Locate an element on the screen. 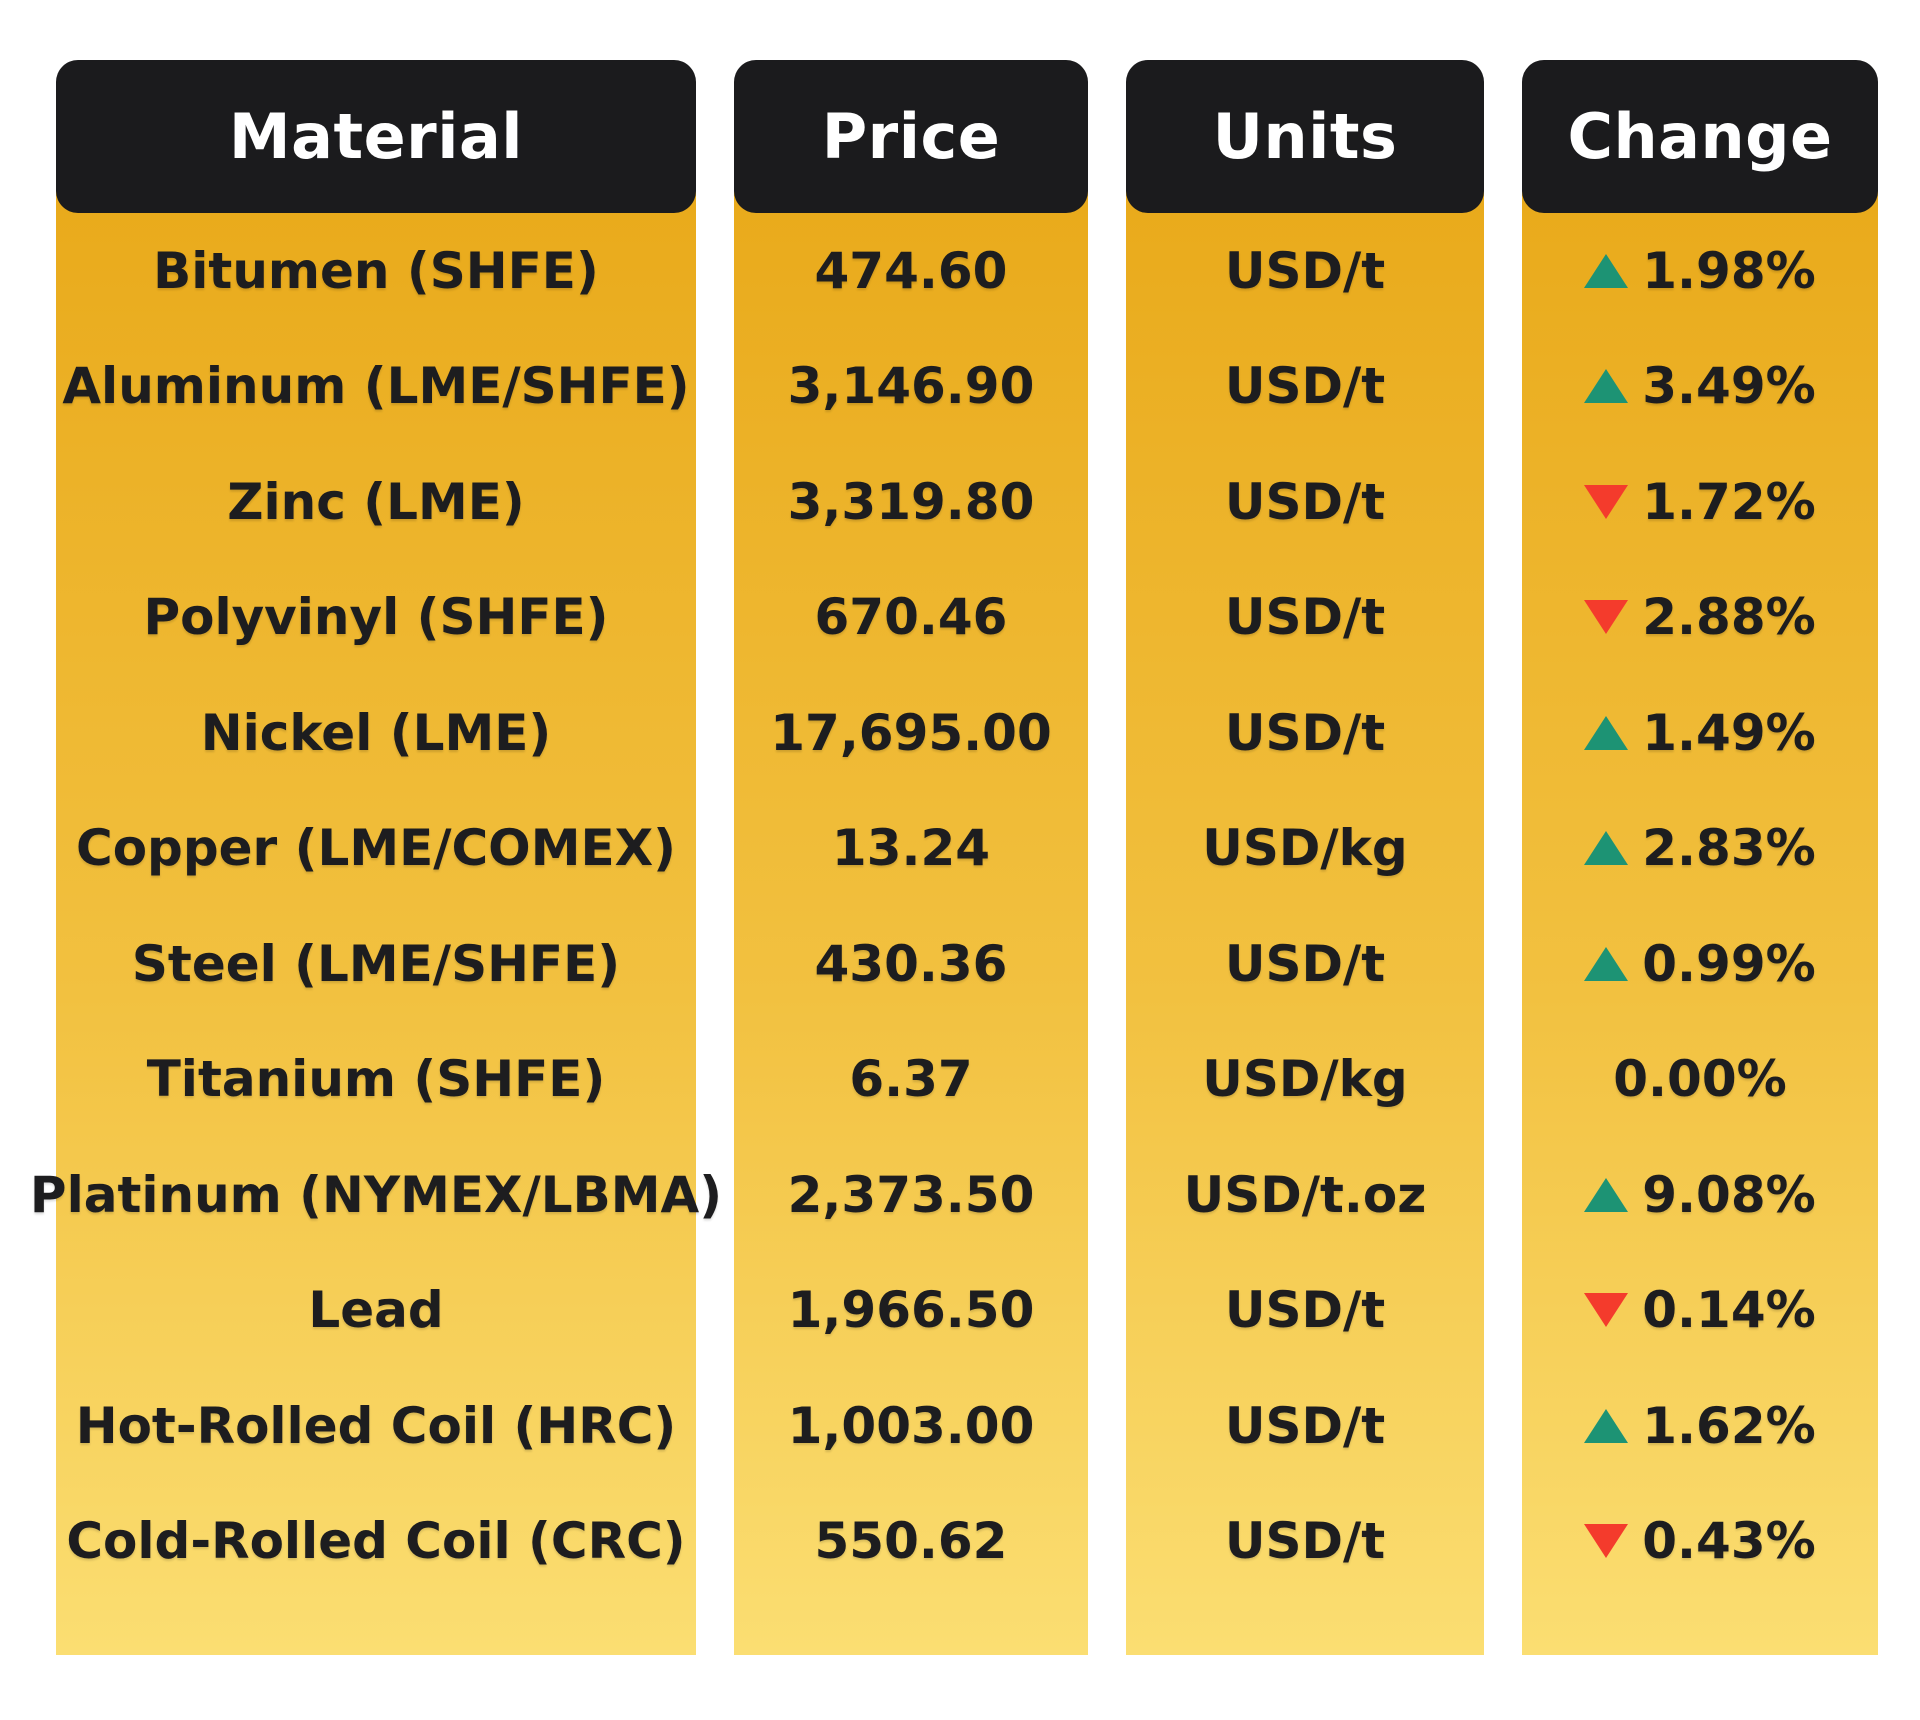 The height and width of the screenshot is (1720, 1920). change-value: 0.99% is located at coordinates (1729, 963).